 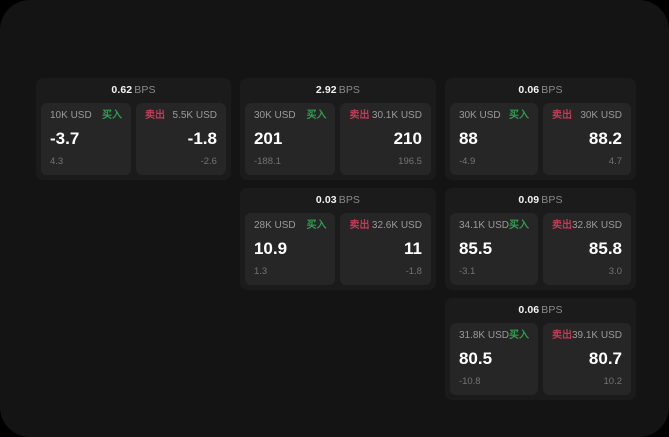 What do you see at coordinates (202, 138) in the screenshot?
I see `sell-price: -1.8` at bounding box center [202, 138].